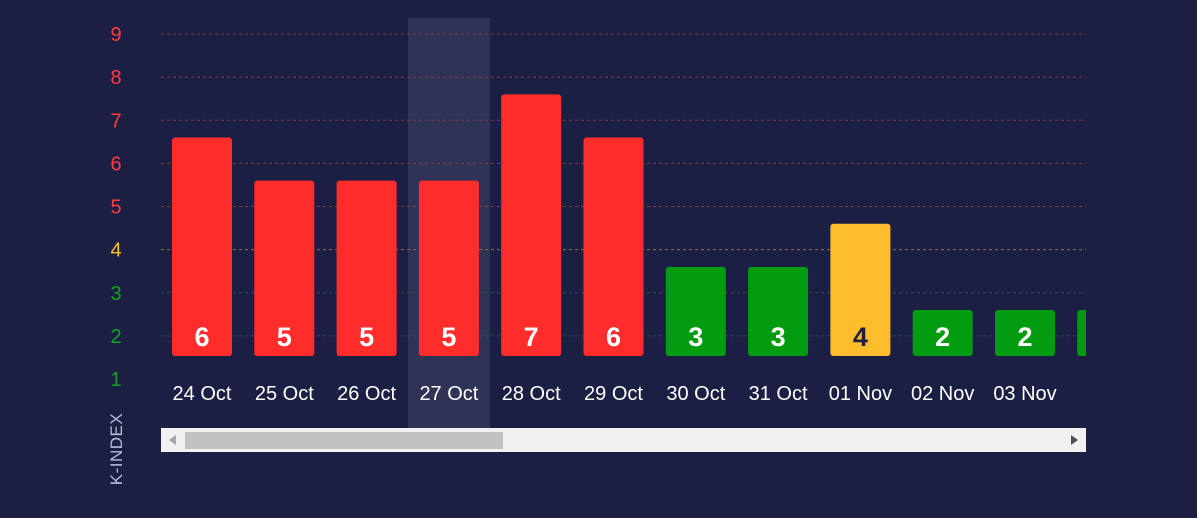  What do you see at coordinates (115, 294) in the screenshot?
I see `y-tick-label: 3` at bounding box center [115, 294].